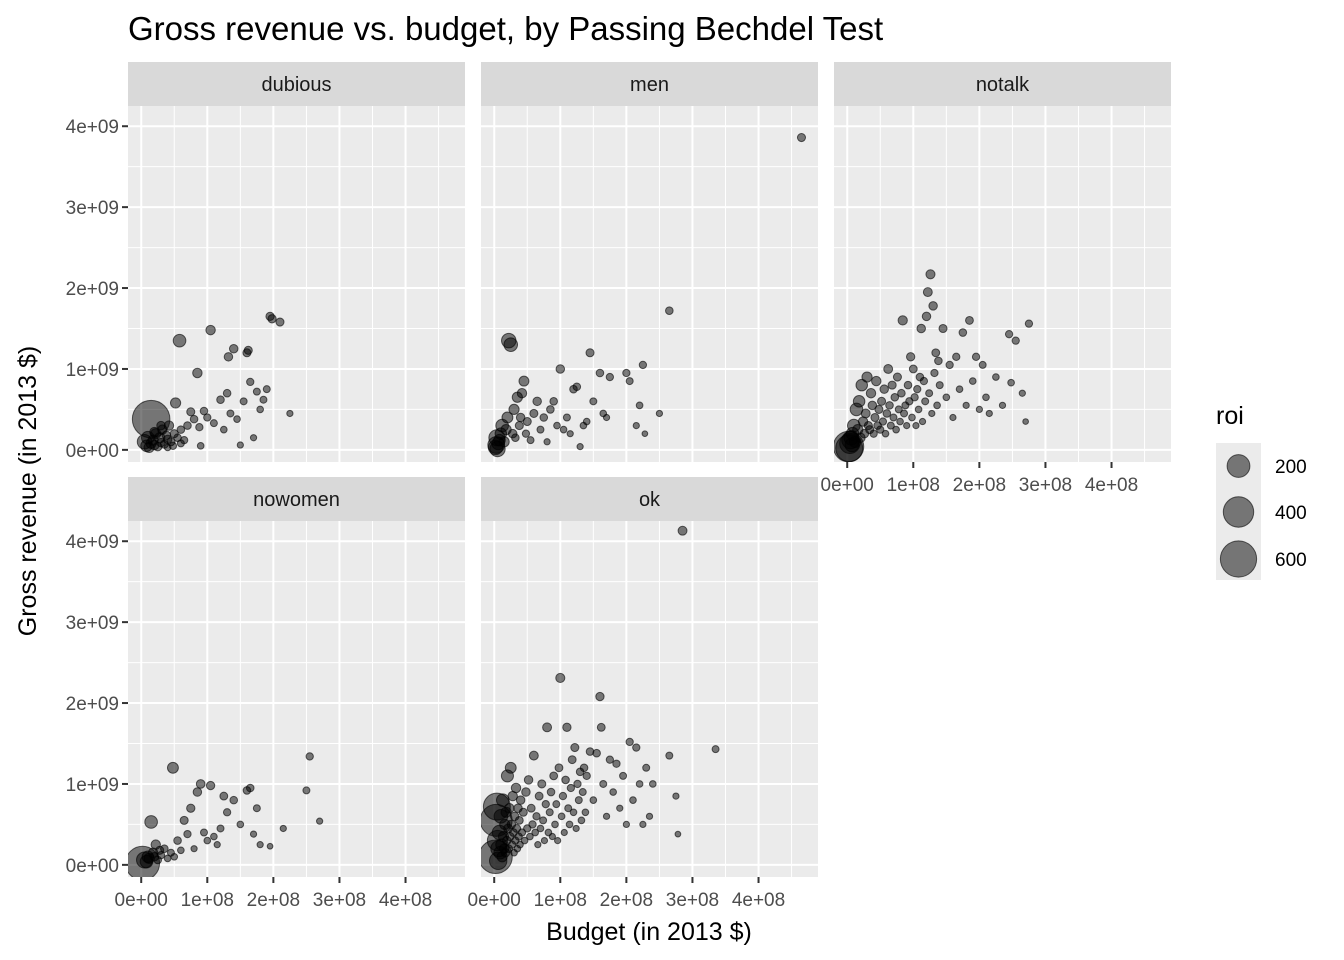 The height and width of the screenshot is (960, 1344). What do you see at coordinates (296, 85) in the screenshot?
I see `facet-label-dubious: dubious` at bounding box center [296, 85].